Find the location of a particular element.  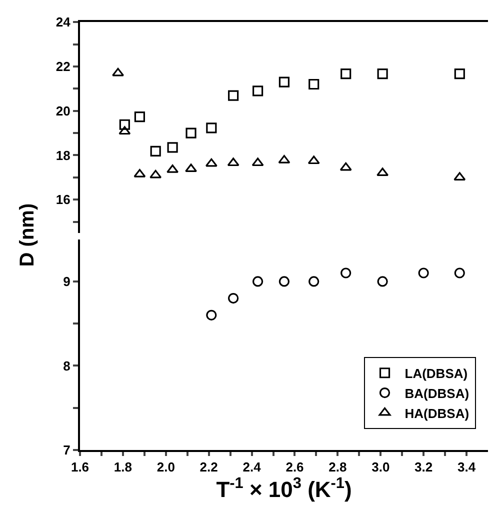

x-tick-label: 3.2 is located at coordinates (423, 467).